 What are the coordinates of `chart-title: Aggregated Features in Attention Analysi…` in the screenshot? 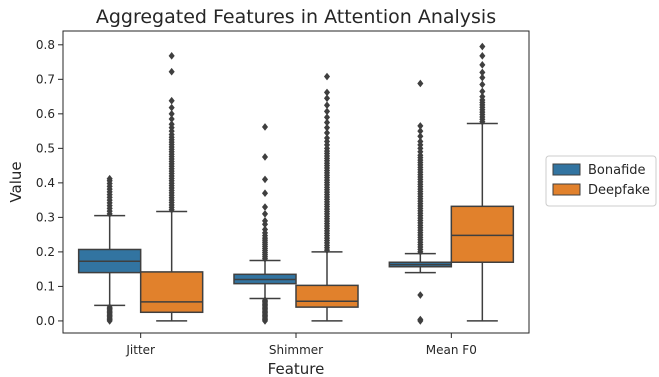 It's located at (296, 17).